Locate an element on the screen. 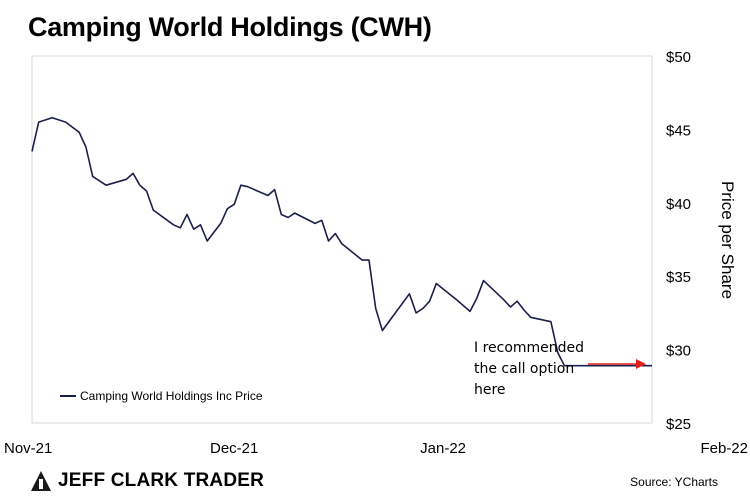 The height and width of the screenshot is (504, 750). source-credit: Source: YCharts is located at coordinates (674, 482).